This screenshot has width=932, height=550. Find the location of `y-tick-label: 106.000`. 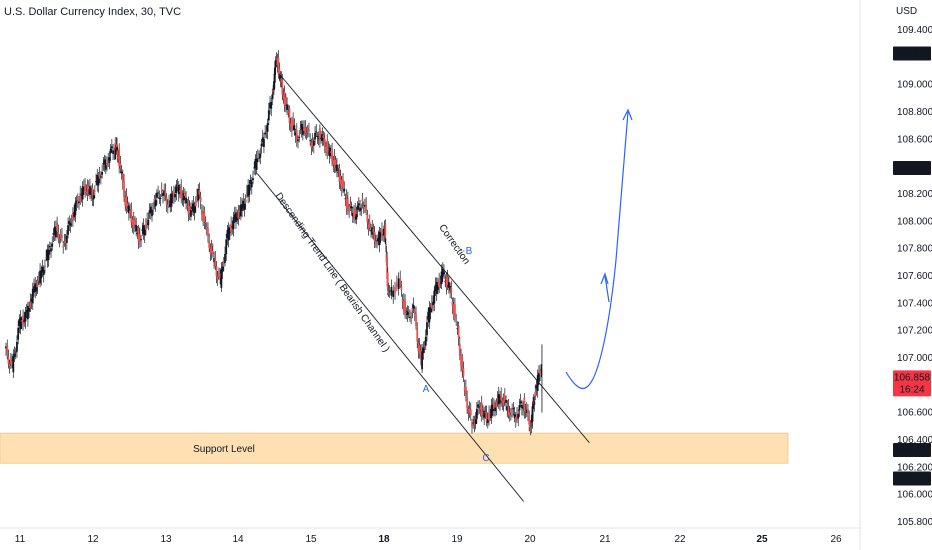

y-tick-label: 106.000 is located at coordinates (914, 495).